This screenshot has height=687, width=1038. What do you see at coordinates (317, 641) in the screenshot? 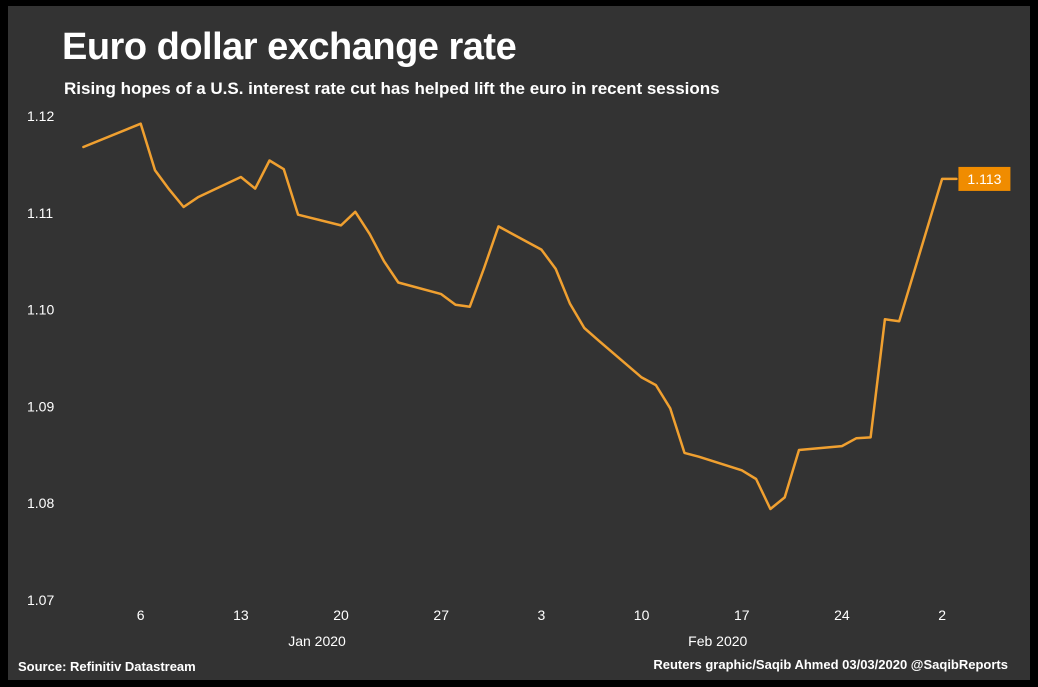
I see `x-month-label: Jan 2020` at bounding box center [317, 641].